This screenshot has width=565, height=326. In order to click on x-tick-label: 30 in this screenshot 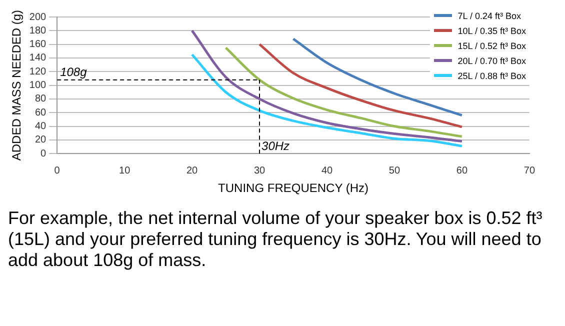, I will do `click(260, 170)`.